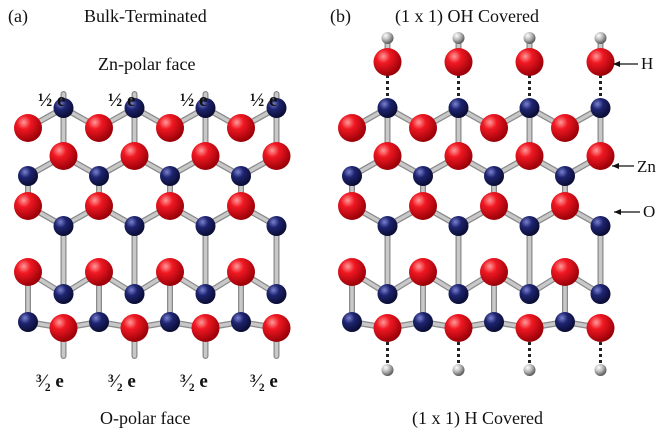 The image size is (664, 437). Describe the element at coordinates (145, 16) in the screenshot. I see `panel-a-title: Bulk-Terminated` at that location.